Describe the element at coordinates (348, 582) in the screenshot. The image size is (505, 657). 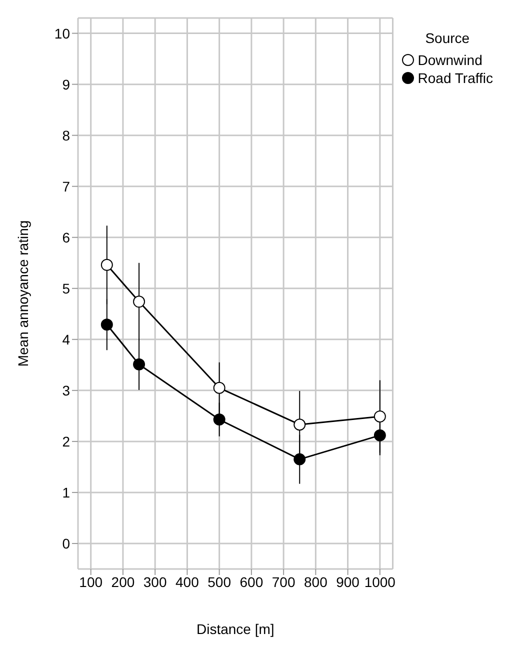
I see `x-tick-label: 900` at that location.